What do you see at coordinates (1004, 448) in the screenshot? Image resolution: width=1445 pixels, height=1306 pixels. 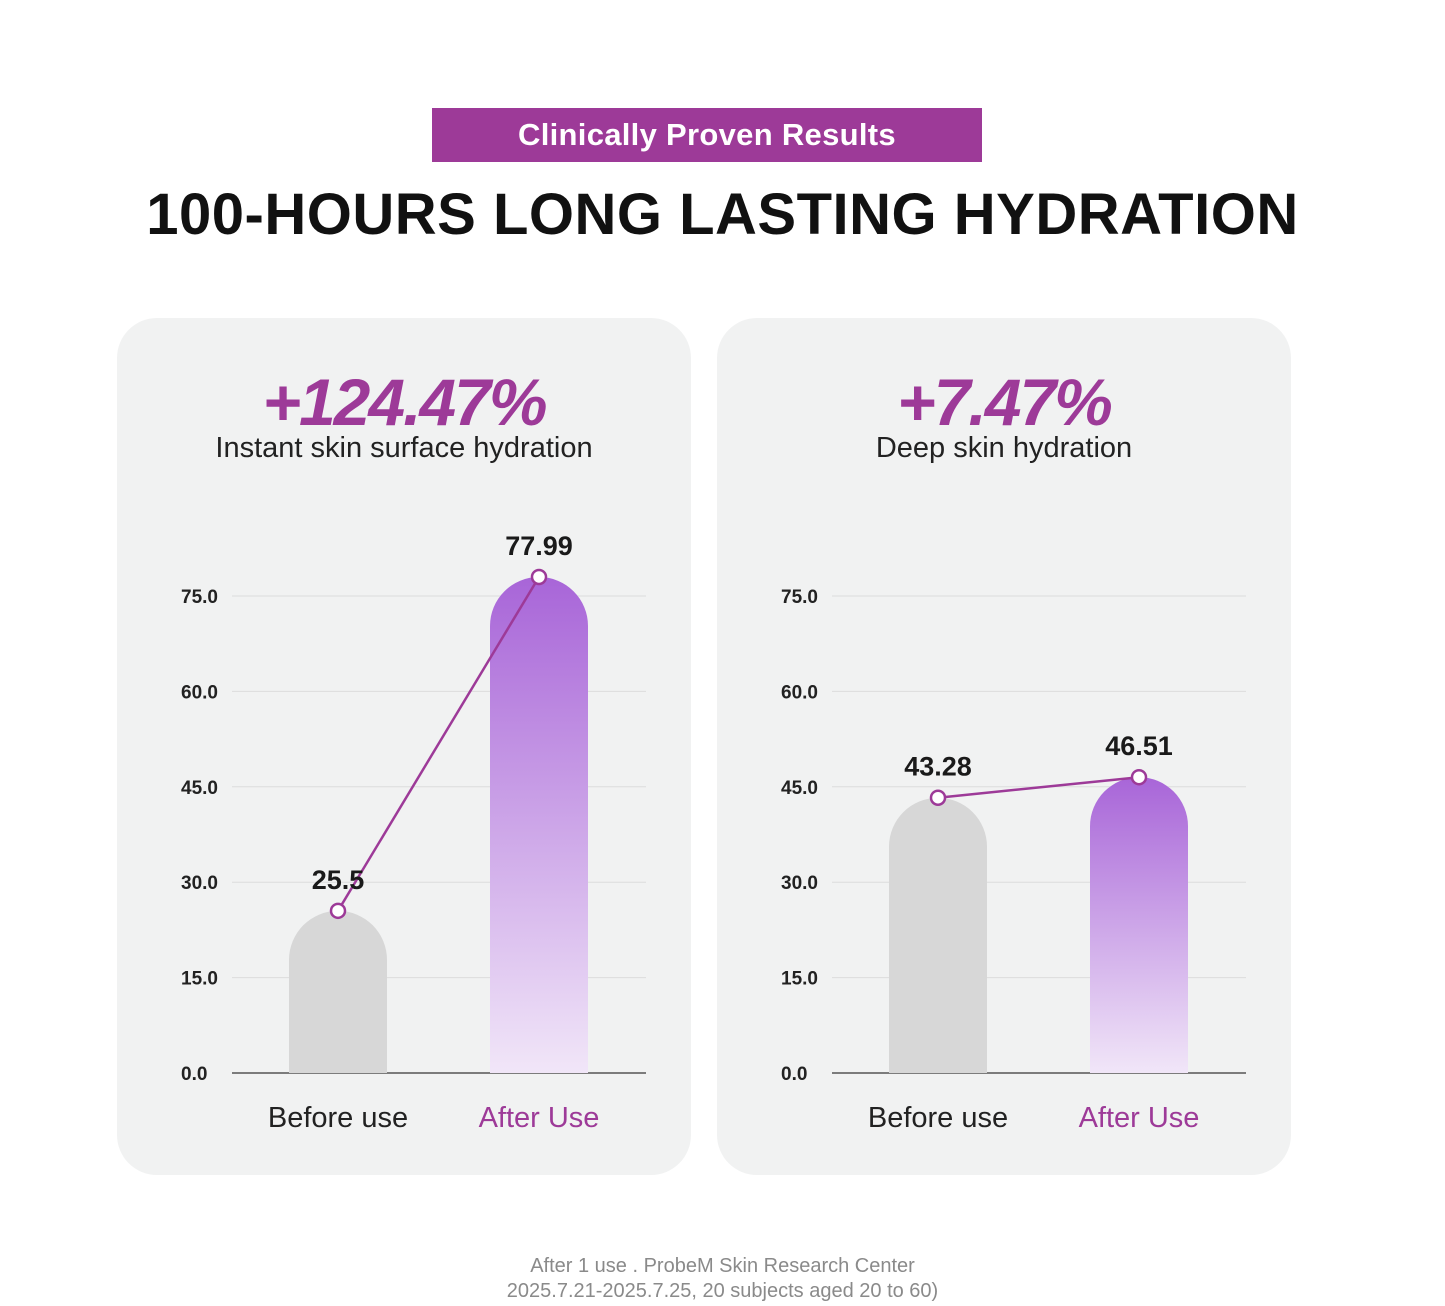 I see `metric-label: Deep skin hydration` at bounding box center [1004, 448].